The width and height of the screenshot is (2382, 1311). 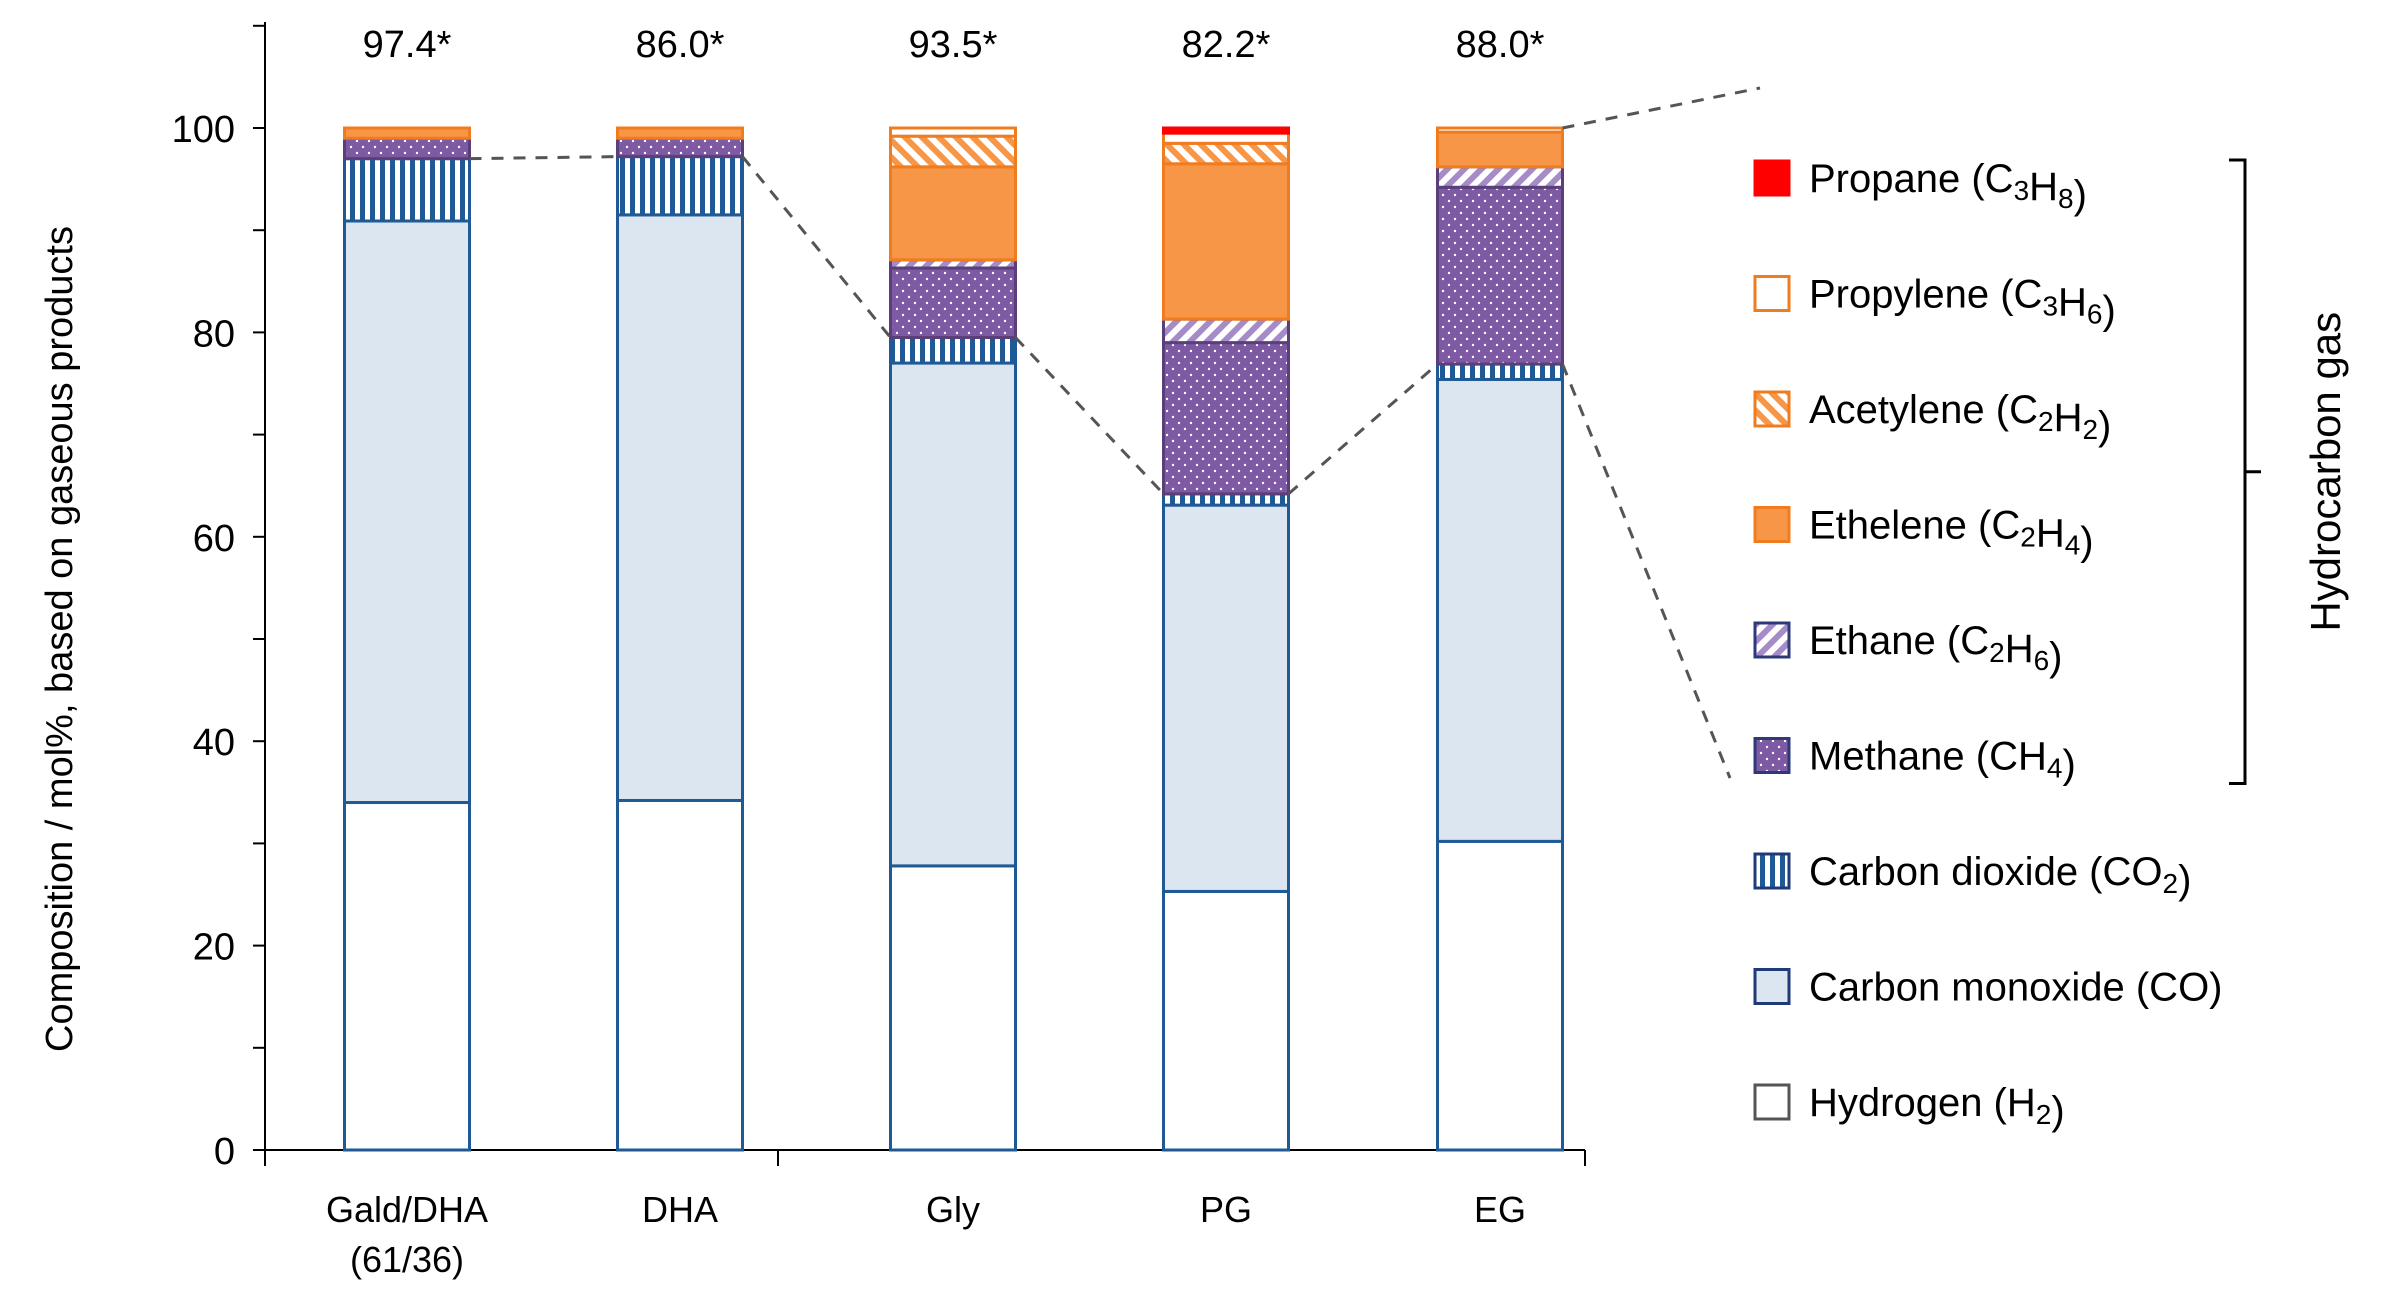 What do you see at coordinates (680, 1209) in the screenshot?
I see `x-tick-label: DHA` at bounding box center [680, 1209].